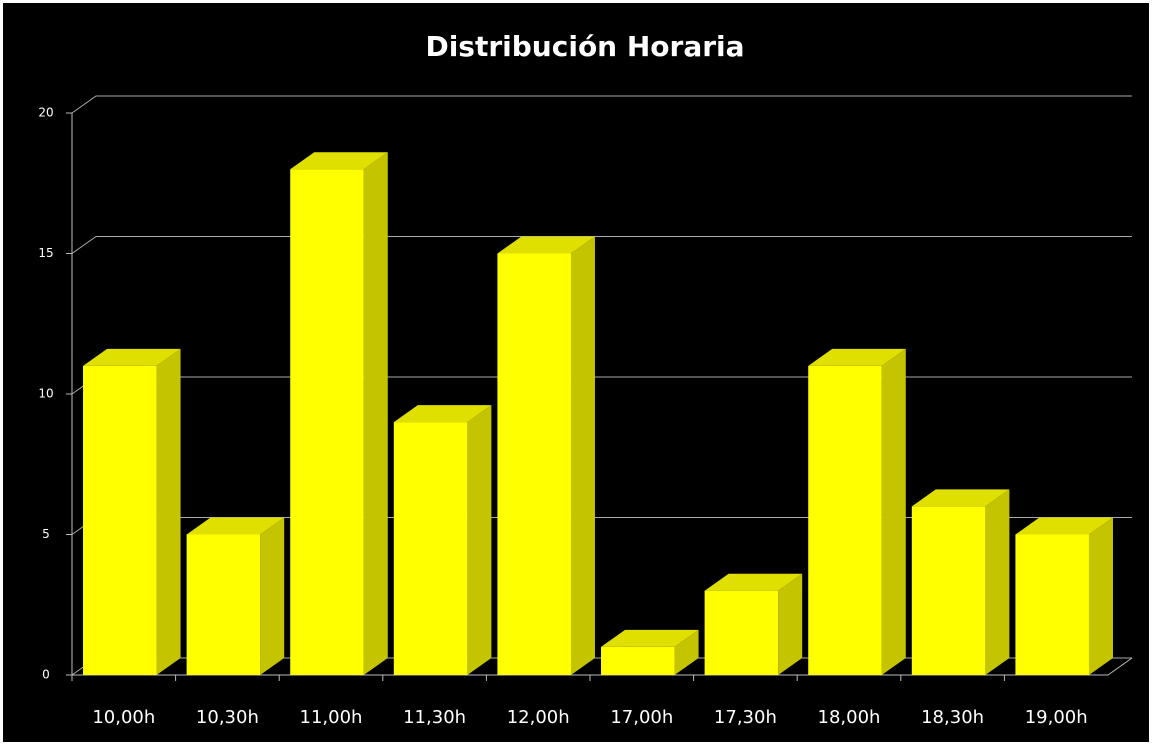 This screenshot has width=1152, height=745. I want to click on x-tick-label: 10,30h, so click(227, 717).